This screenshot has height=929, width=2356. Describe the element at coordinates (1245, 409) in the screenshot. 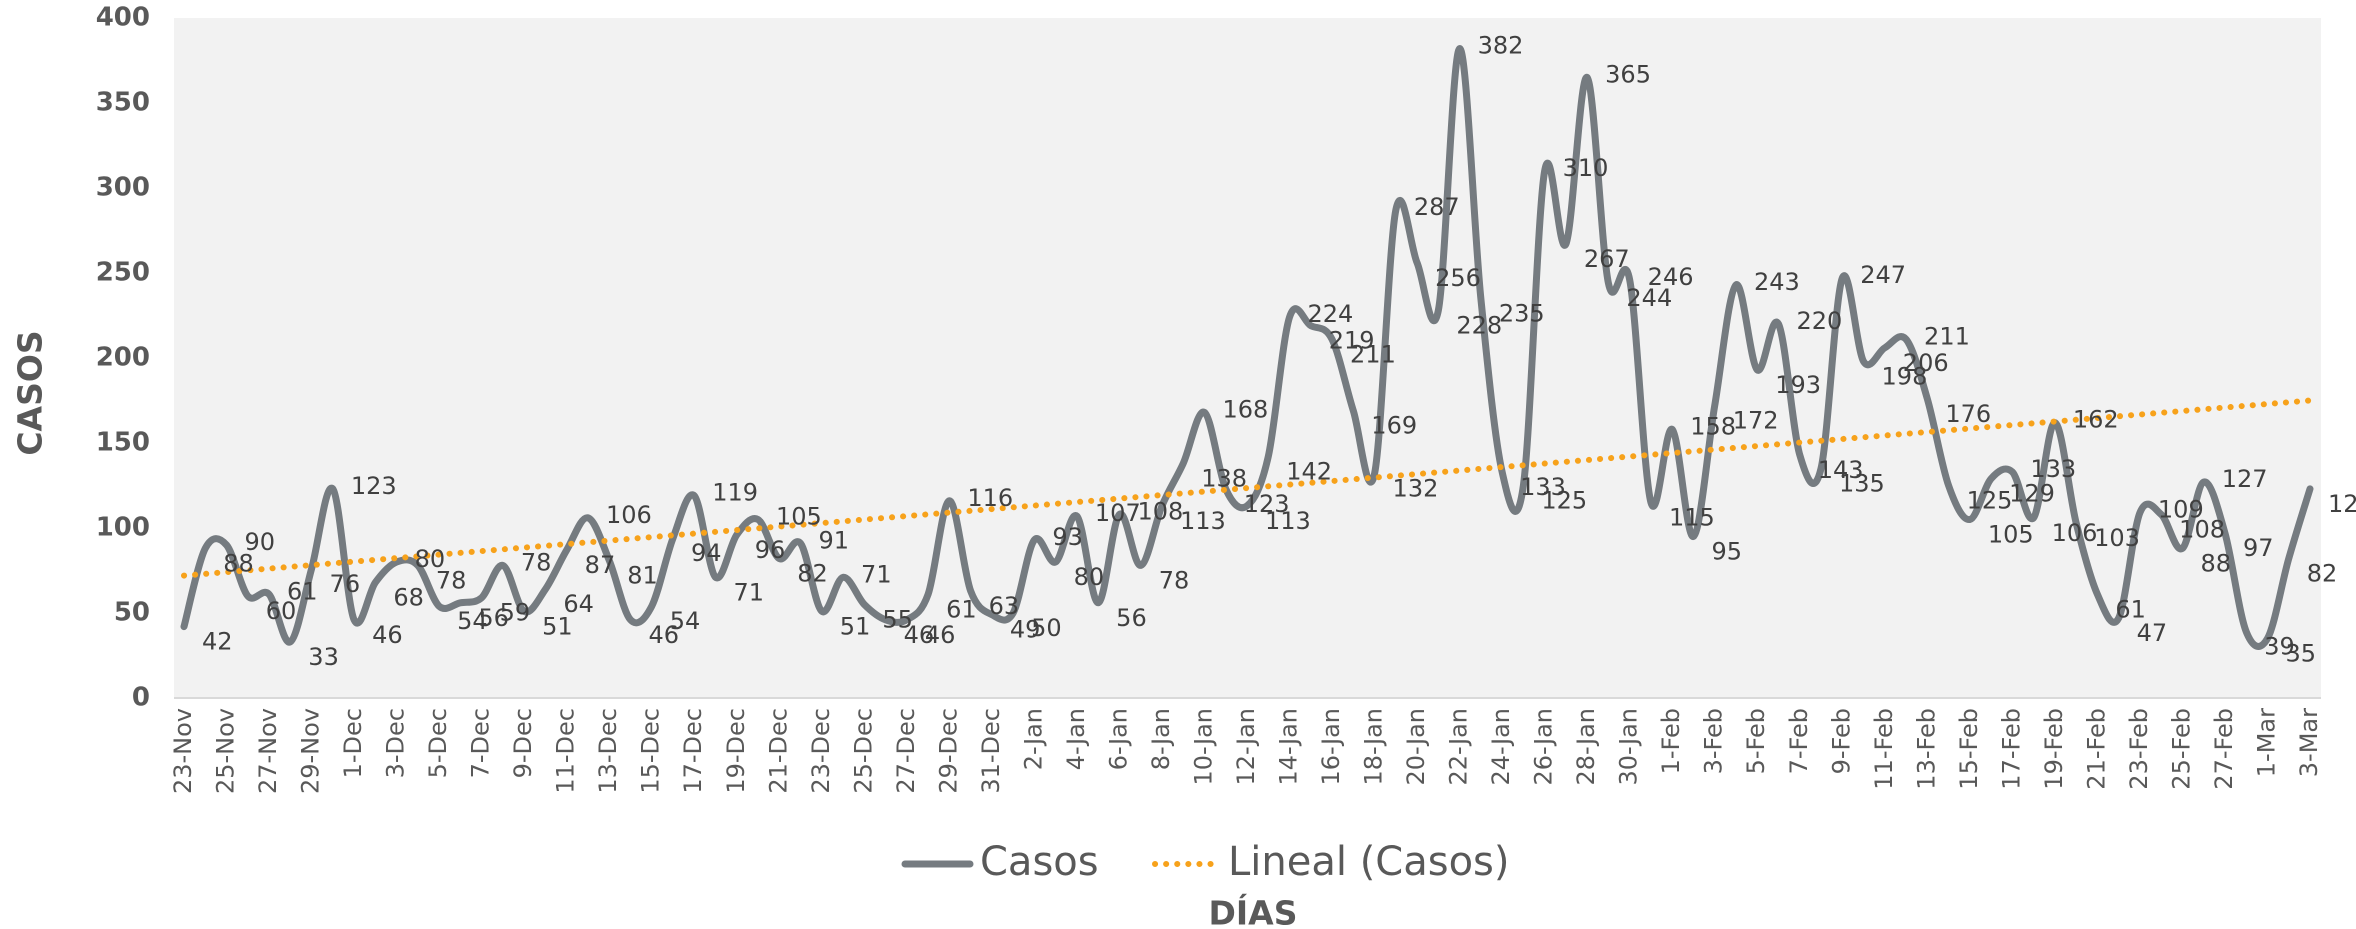

I see `data-label: 168` at that location.